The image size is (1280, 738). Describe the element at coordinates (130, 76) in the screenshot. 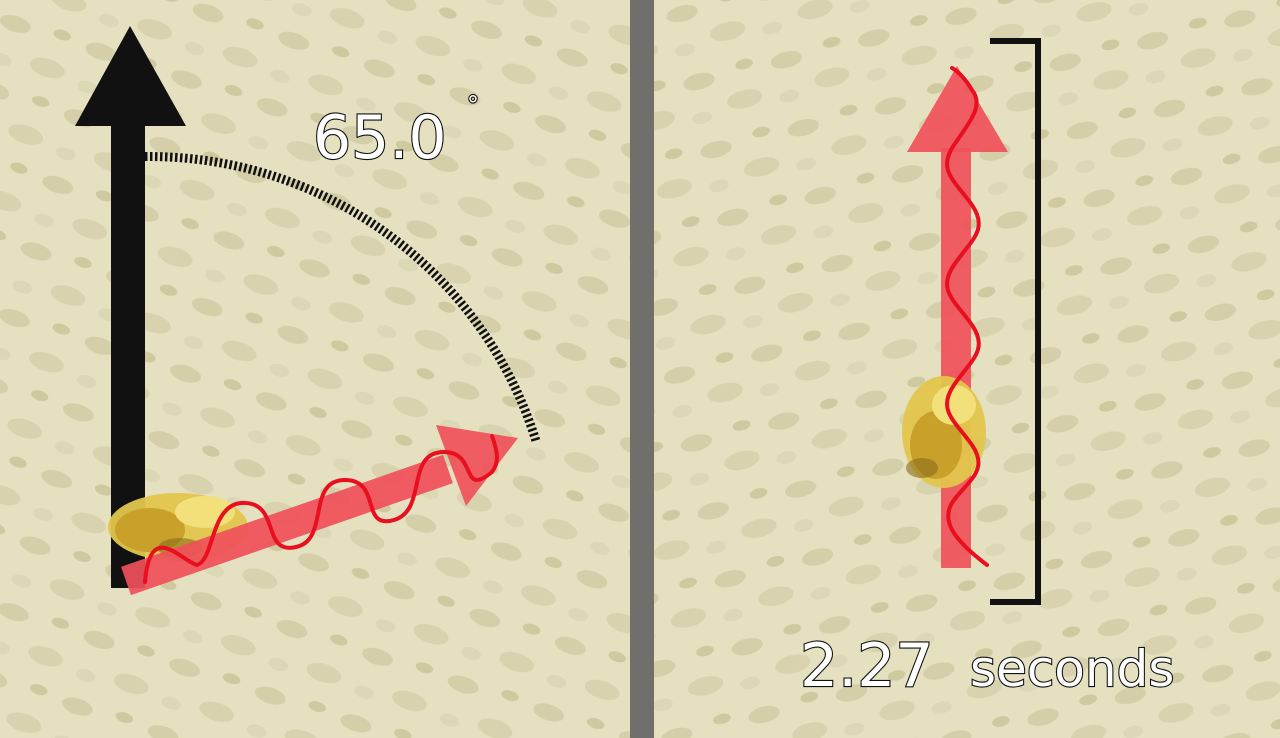

I see `gravity-arrow-head-icon` at that location.